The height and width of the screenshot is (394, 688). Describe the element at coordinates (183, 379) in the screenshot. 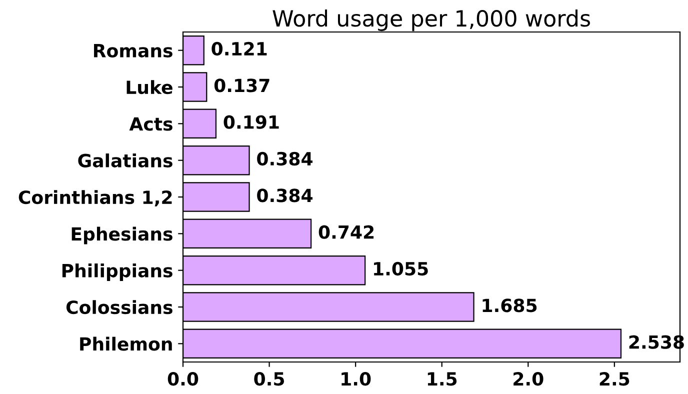

I see `x-tick-label: 0.0` at that location.